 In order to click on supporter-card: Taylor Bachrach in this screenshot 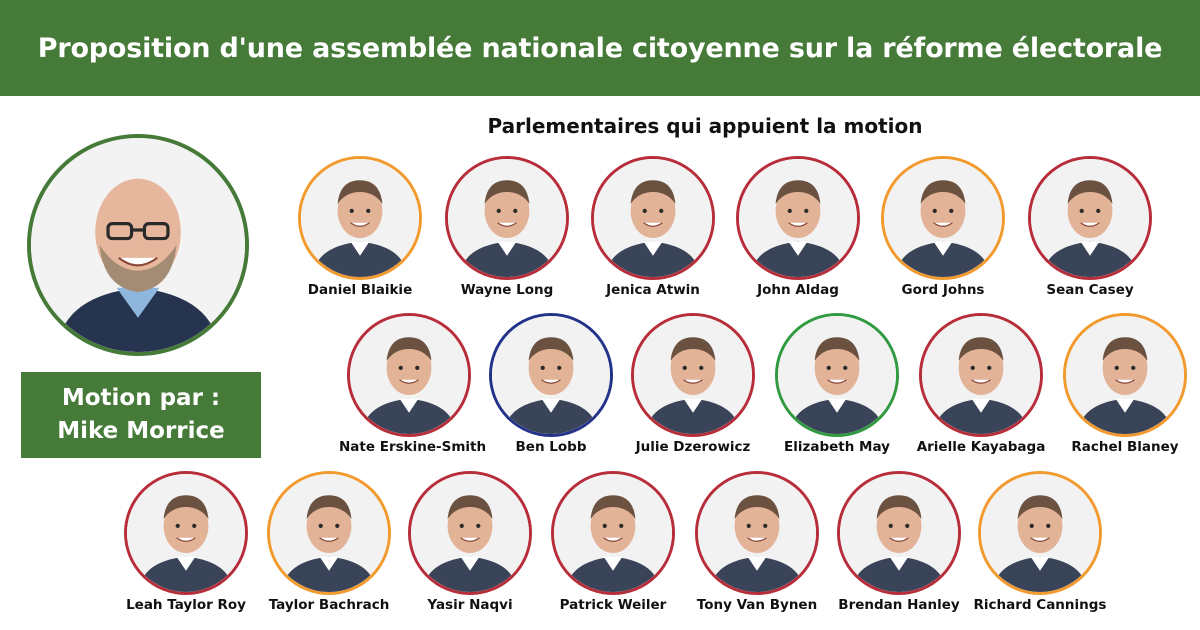, I will do `click(329, 542)`.